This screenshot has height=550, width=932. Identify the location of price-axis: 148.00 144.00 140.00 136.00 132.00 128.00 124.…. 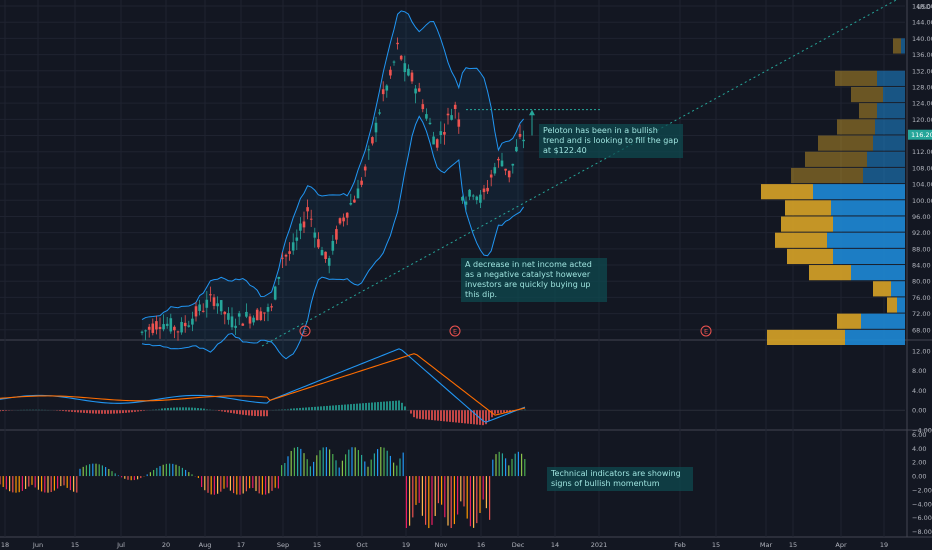
(920, 269).